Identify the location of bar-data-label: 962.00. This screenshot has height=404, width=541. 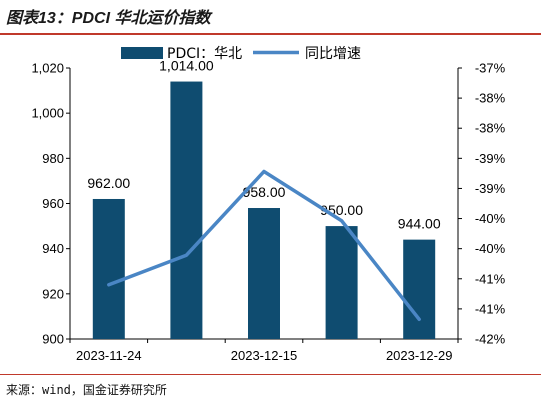
(108, 183).